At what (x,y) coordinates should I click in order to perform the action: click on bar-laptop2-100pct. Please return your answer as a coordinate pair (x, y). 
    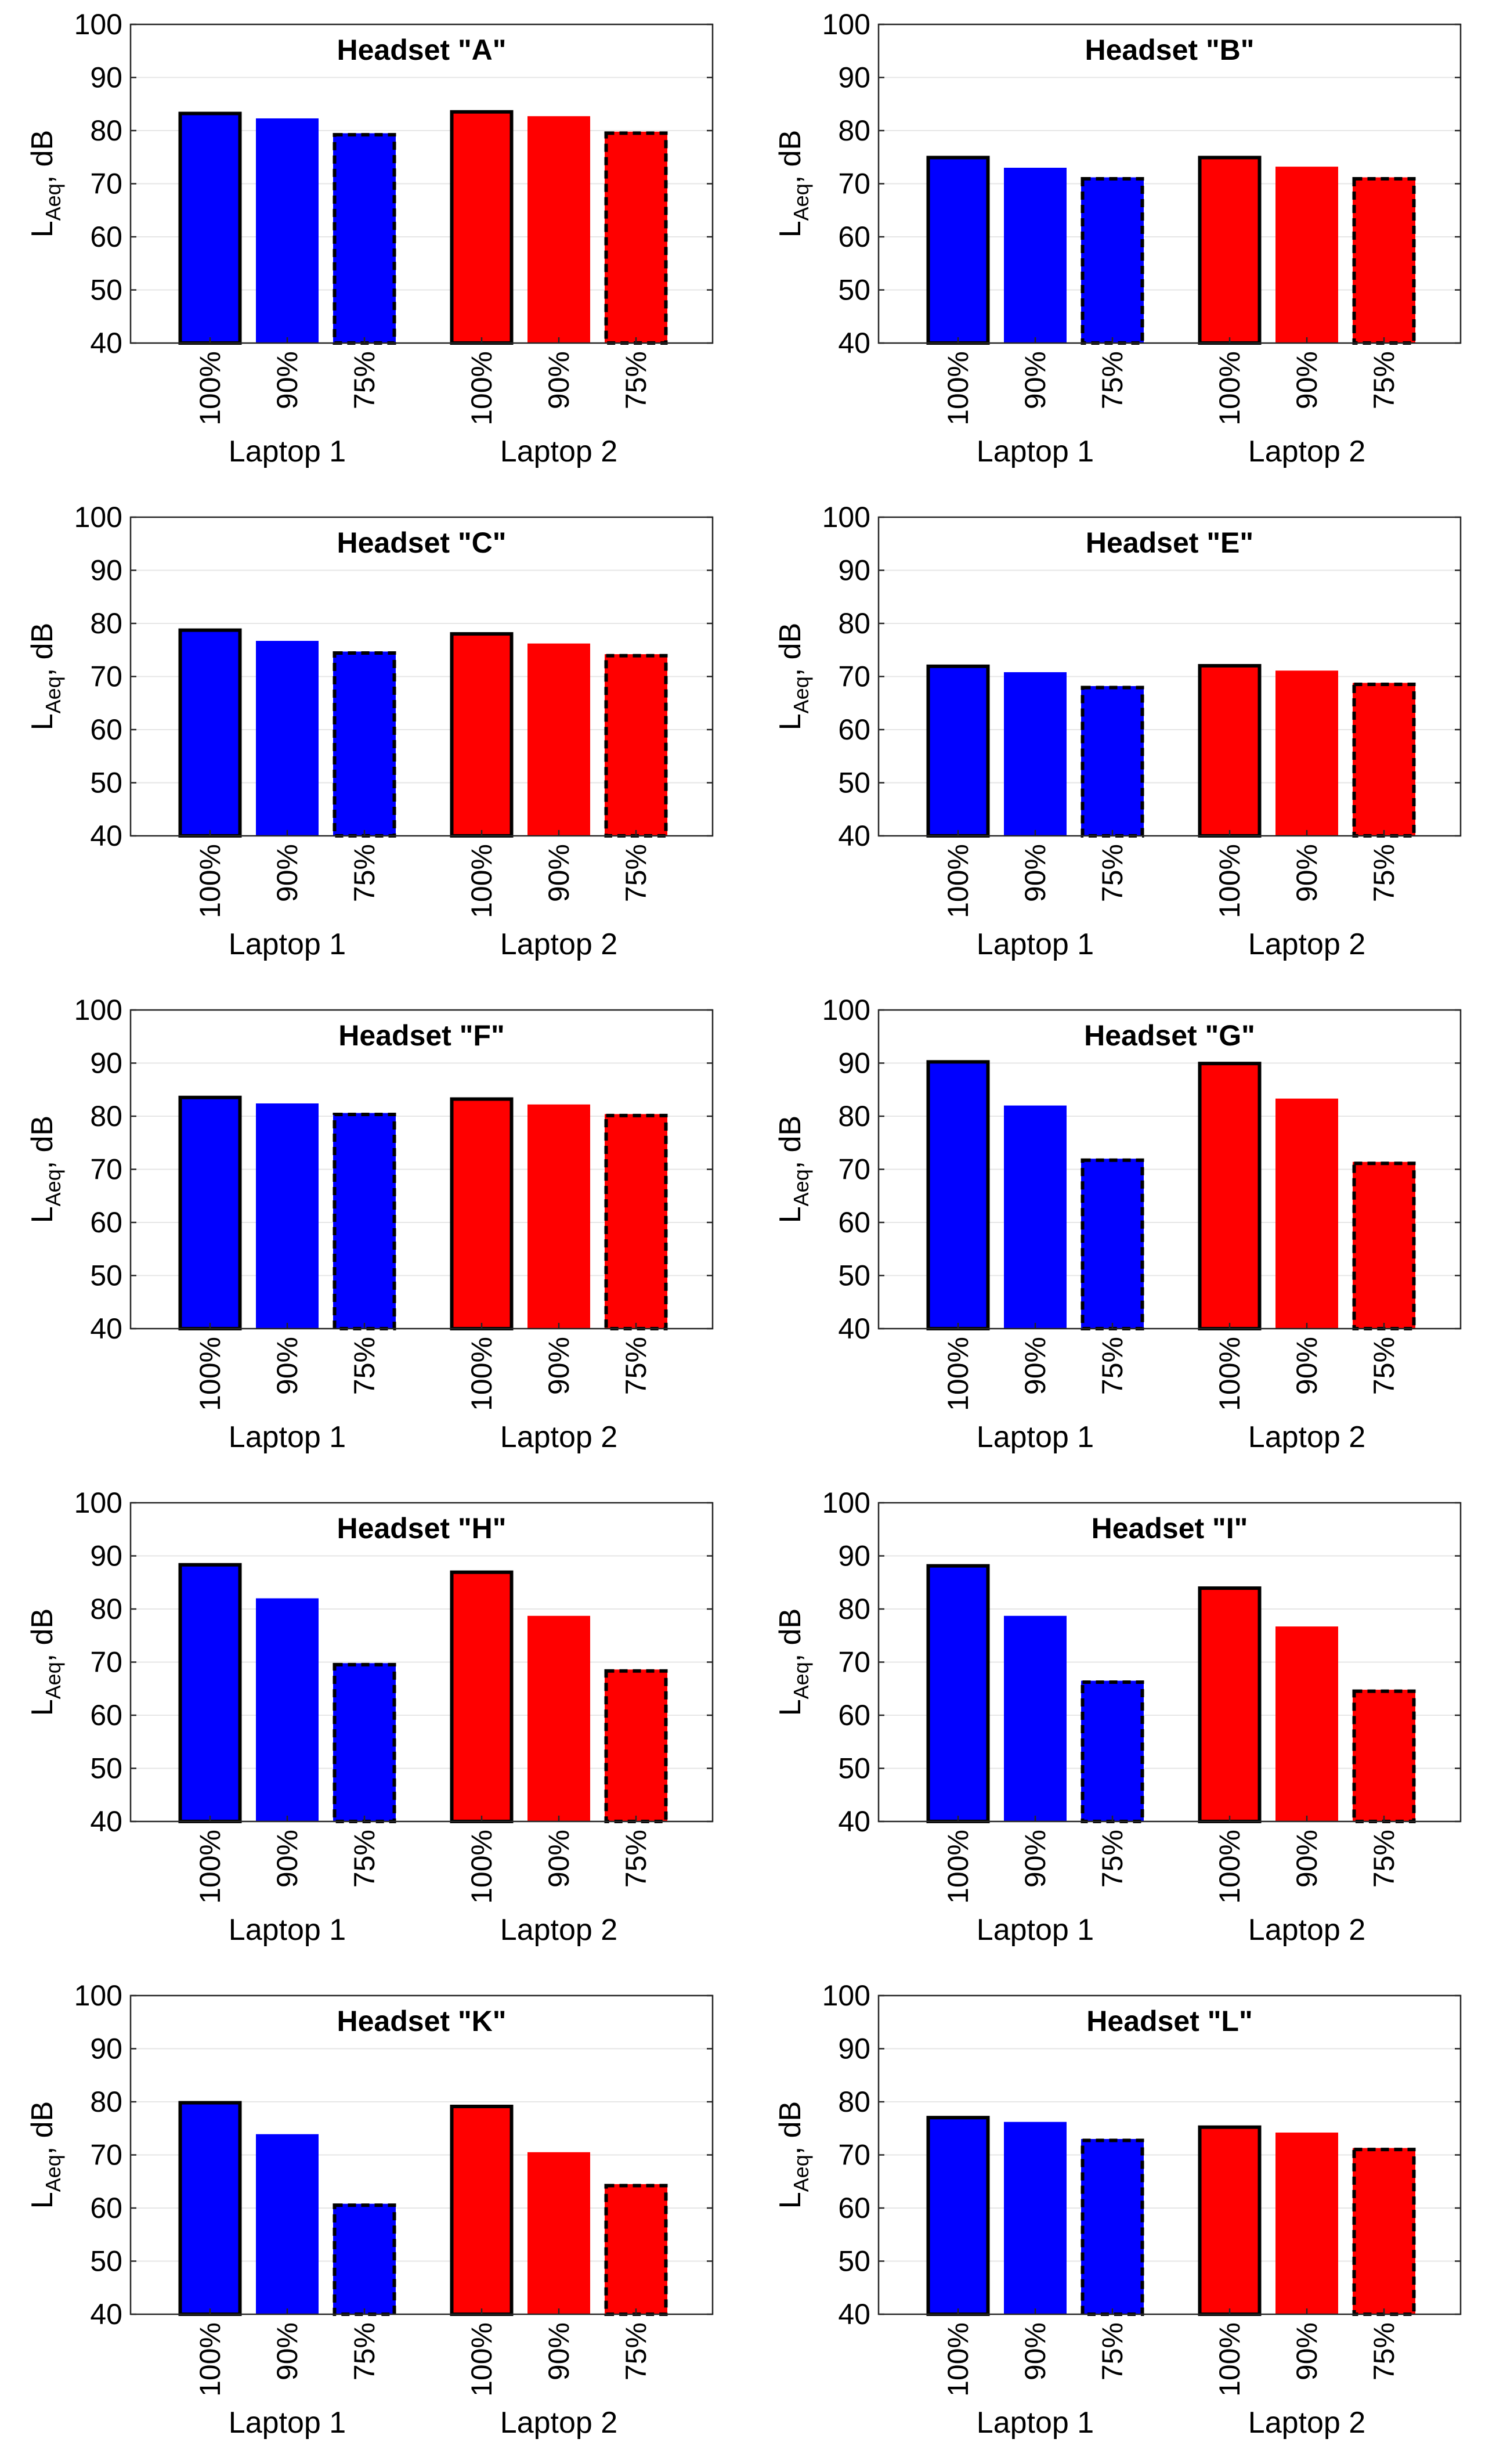
    Looking at the image, I should click on (1229, 750).